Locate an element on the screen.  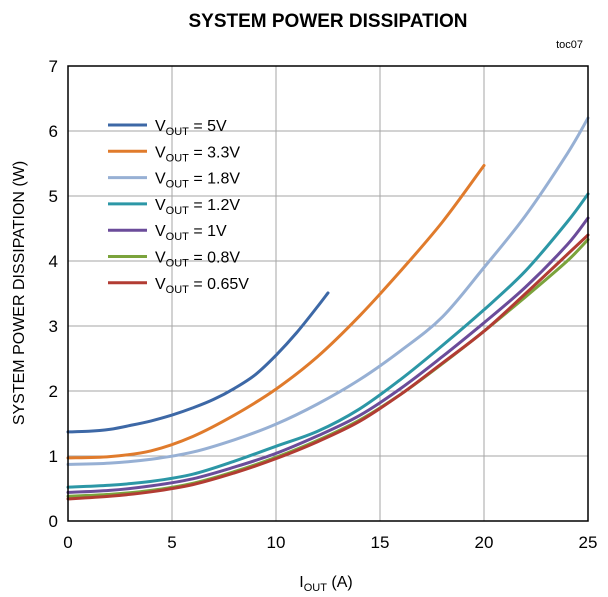
x-tick-label: 20 is located at coordinates (484, 542).